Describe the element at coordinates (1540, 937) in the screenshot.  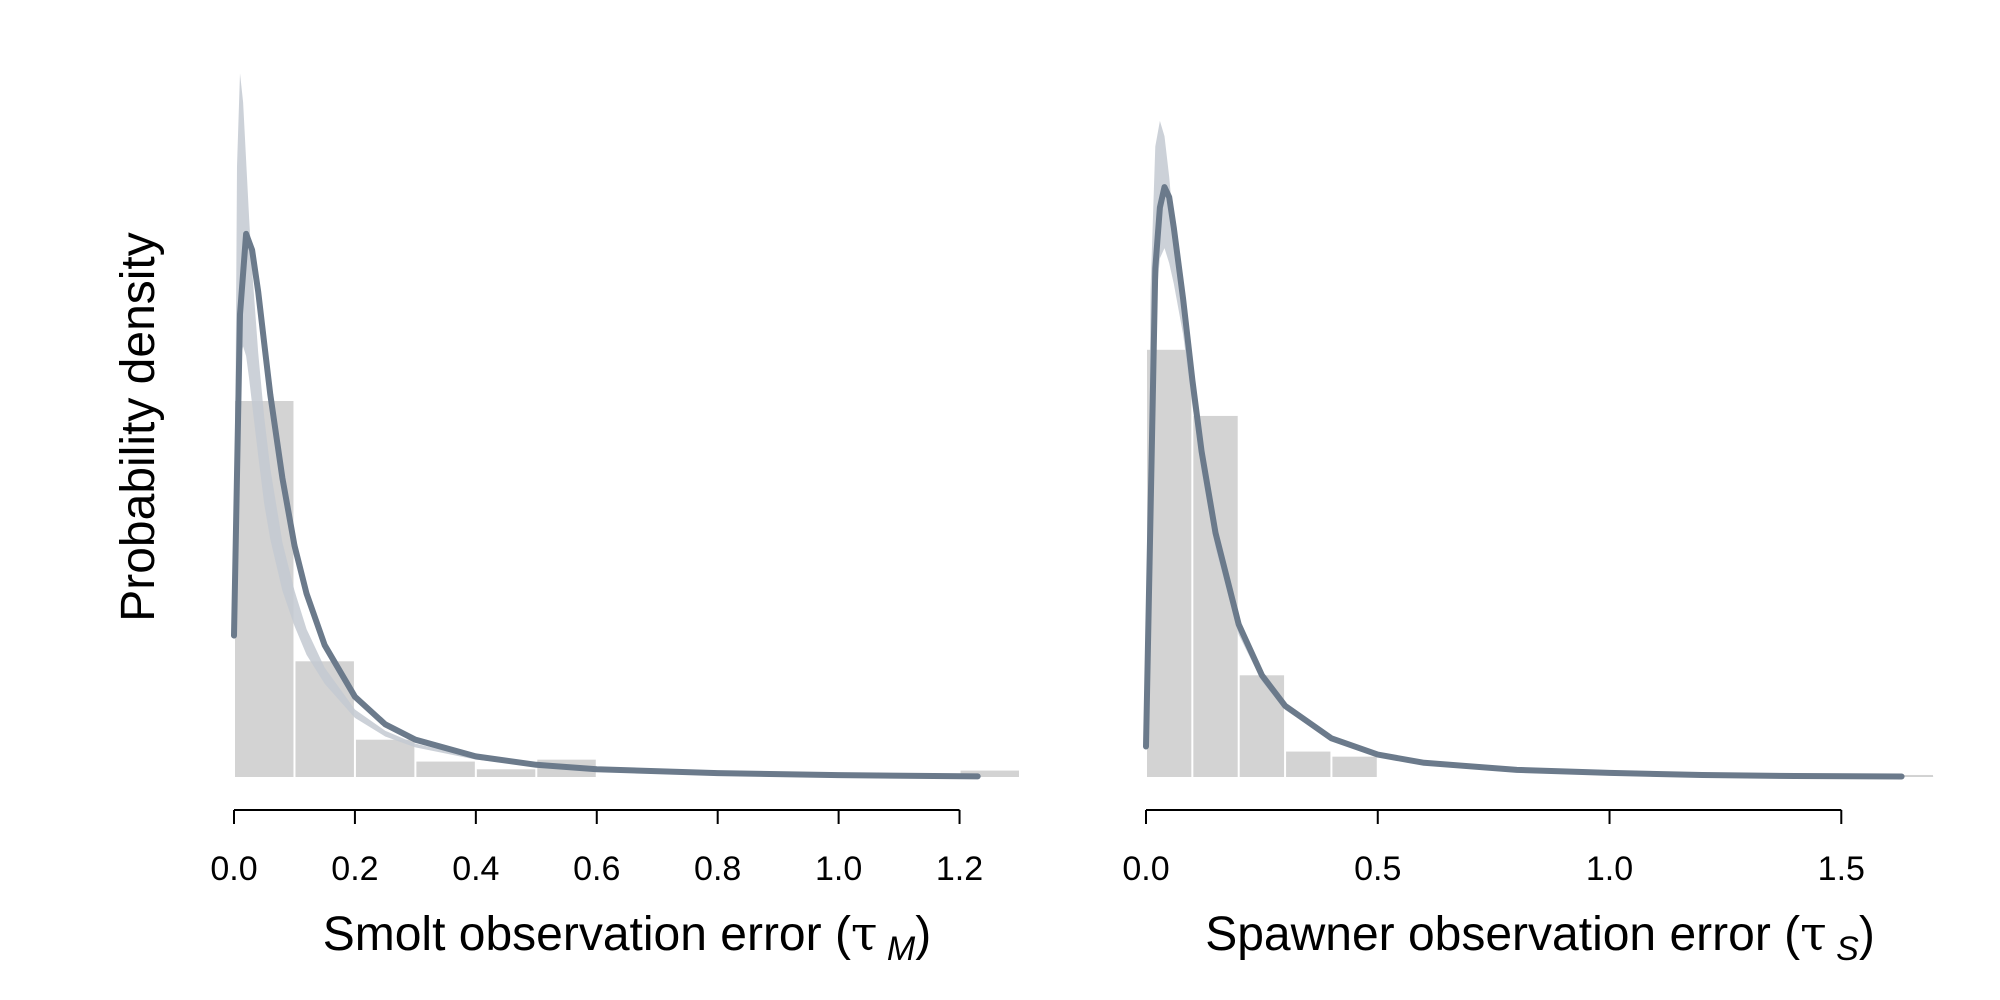
I see `x-axis-label: Spawner observation error (τ S)` at that location.